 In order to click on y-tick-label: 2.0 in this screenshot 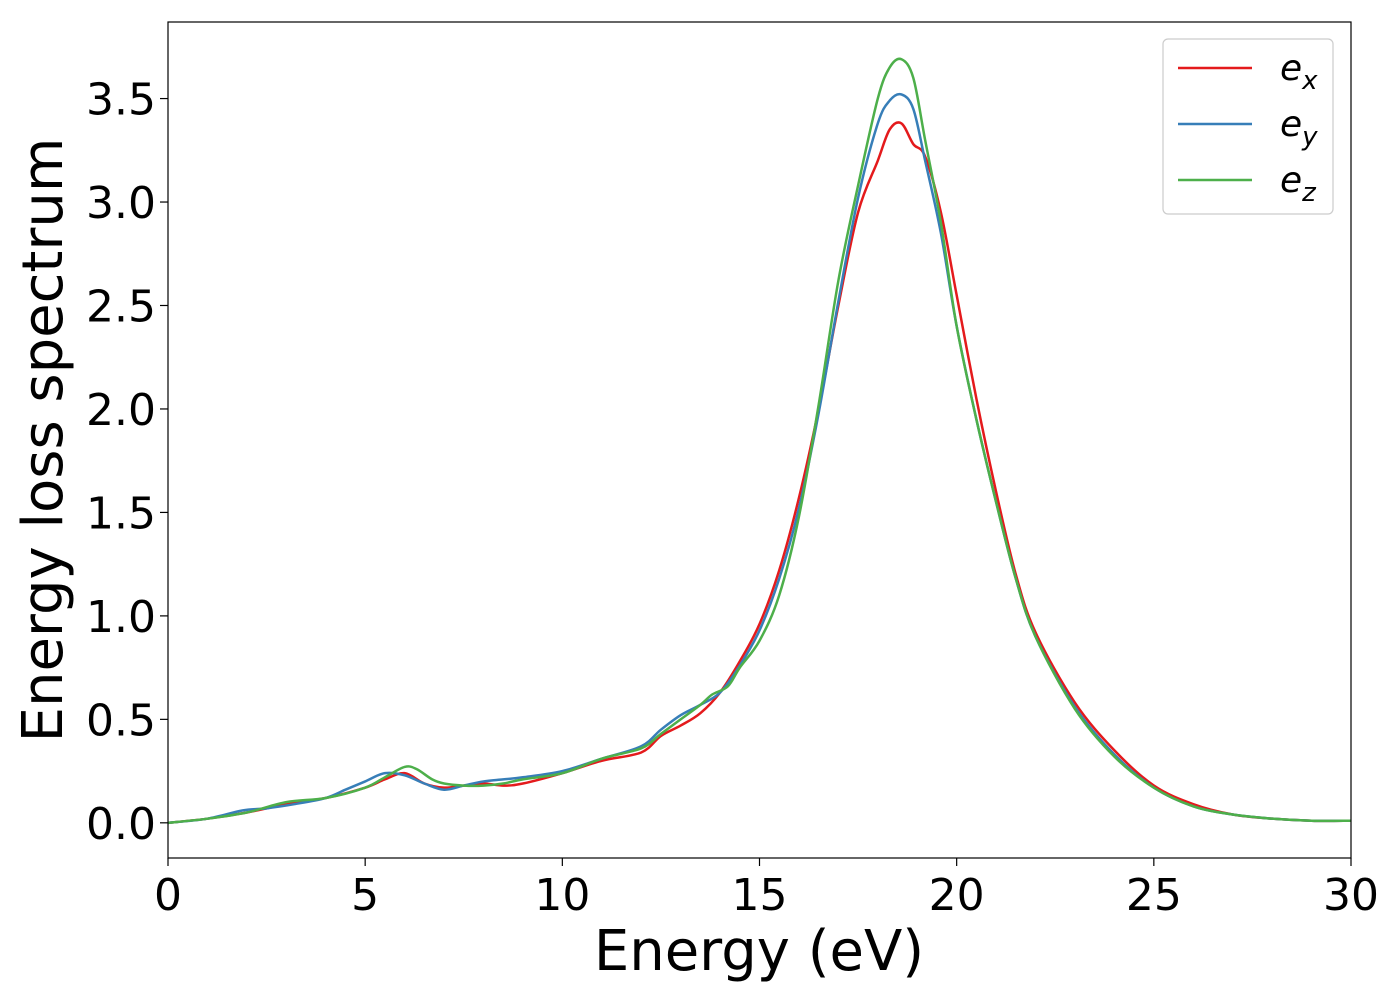, I will do `click(121, 410)`.